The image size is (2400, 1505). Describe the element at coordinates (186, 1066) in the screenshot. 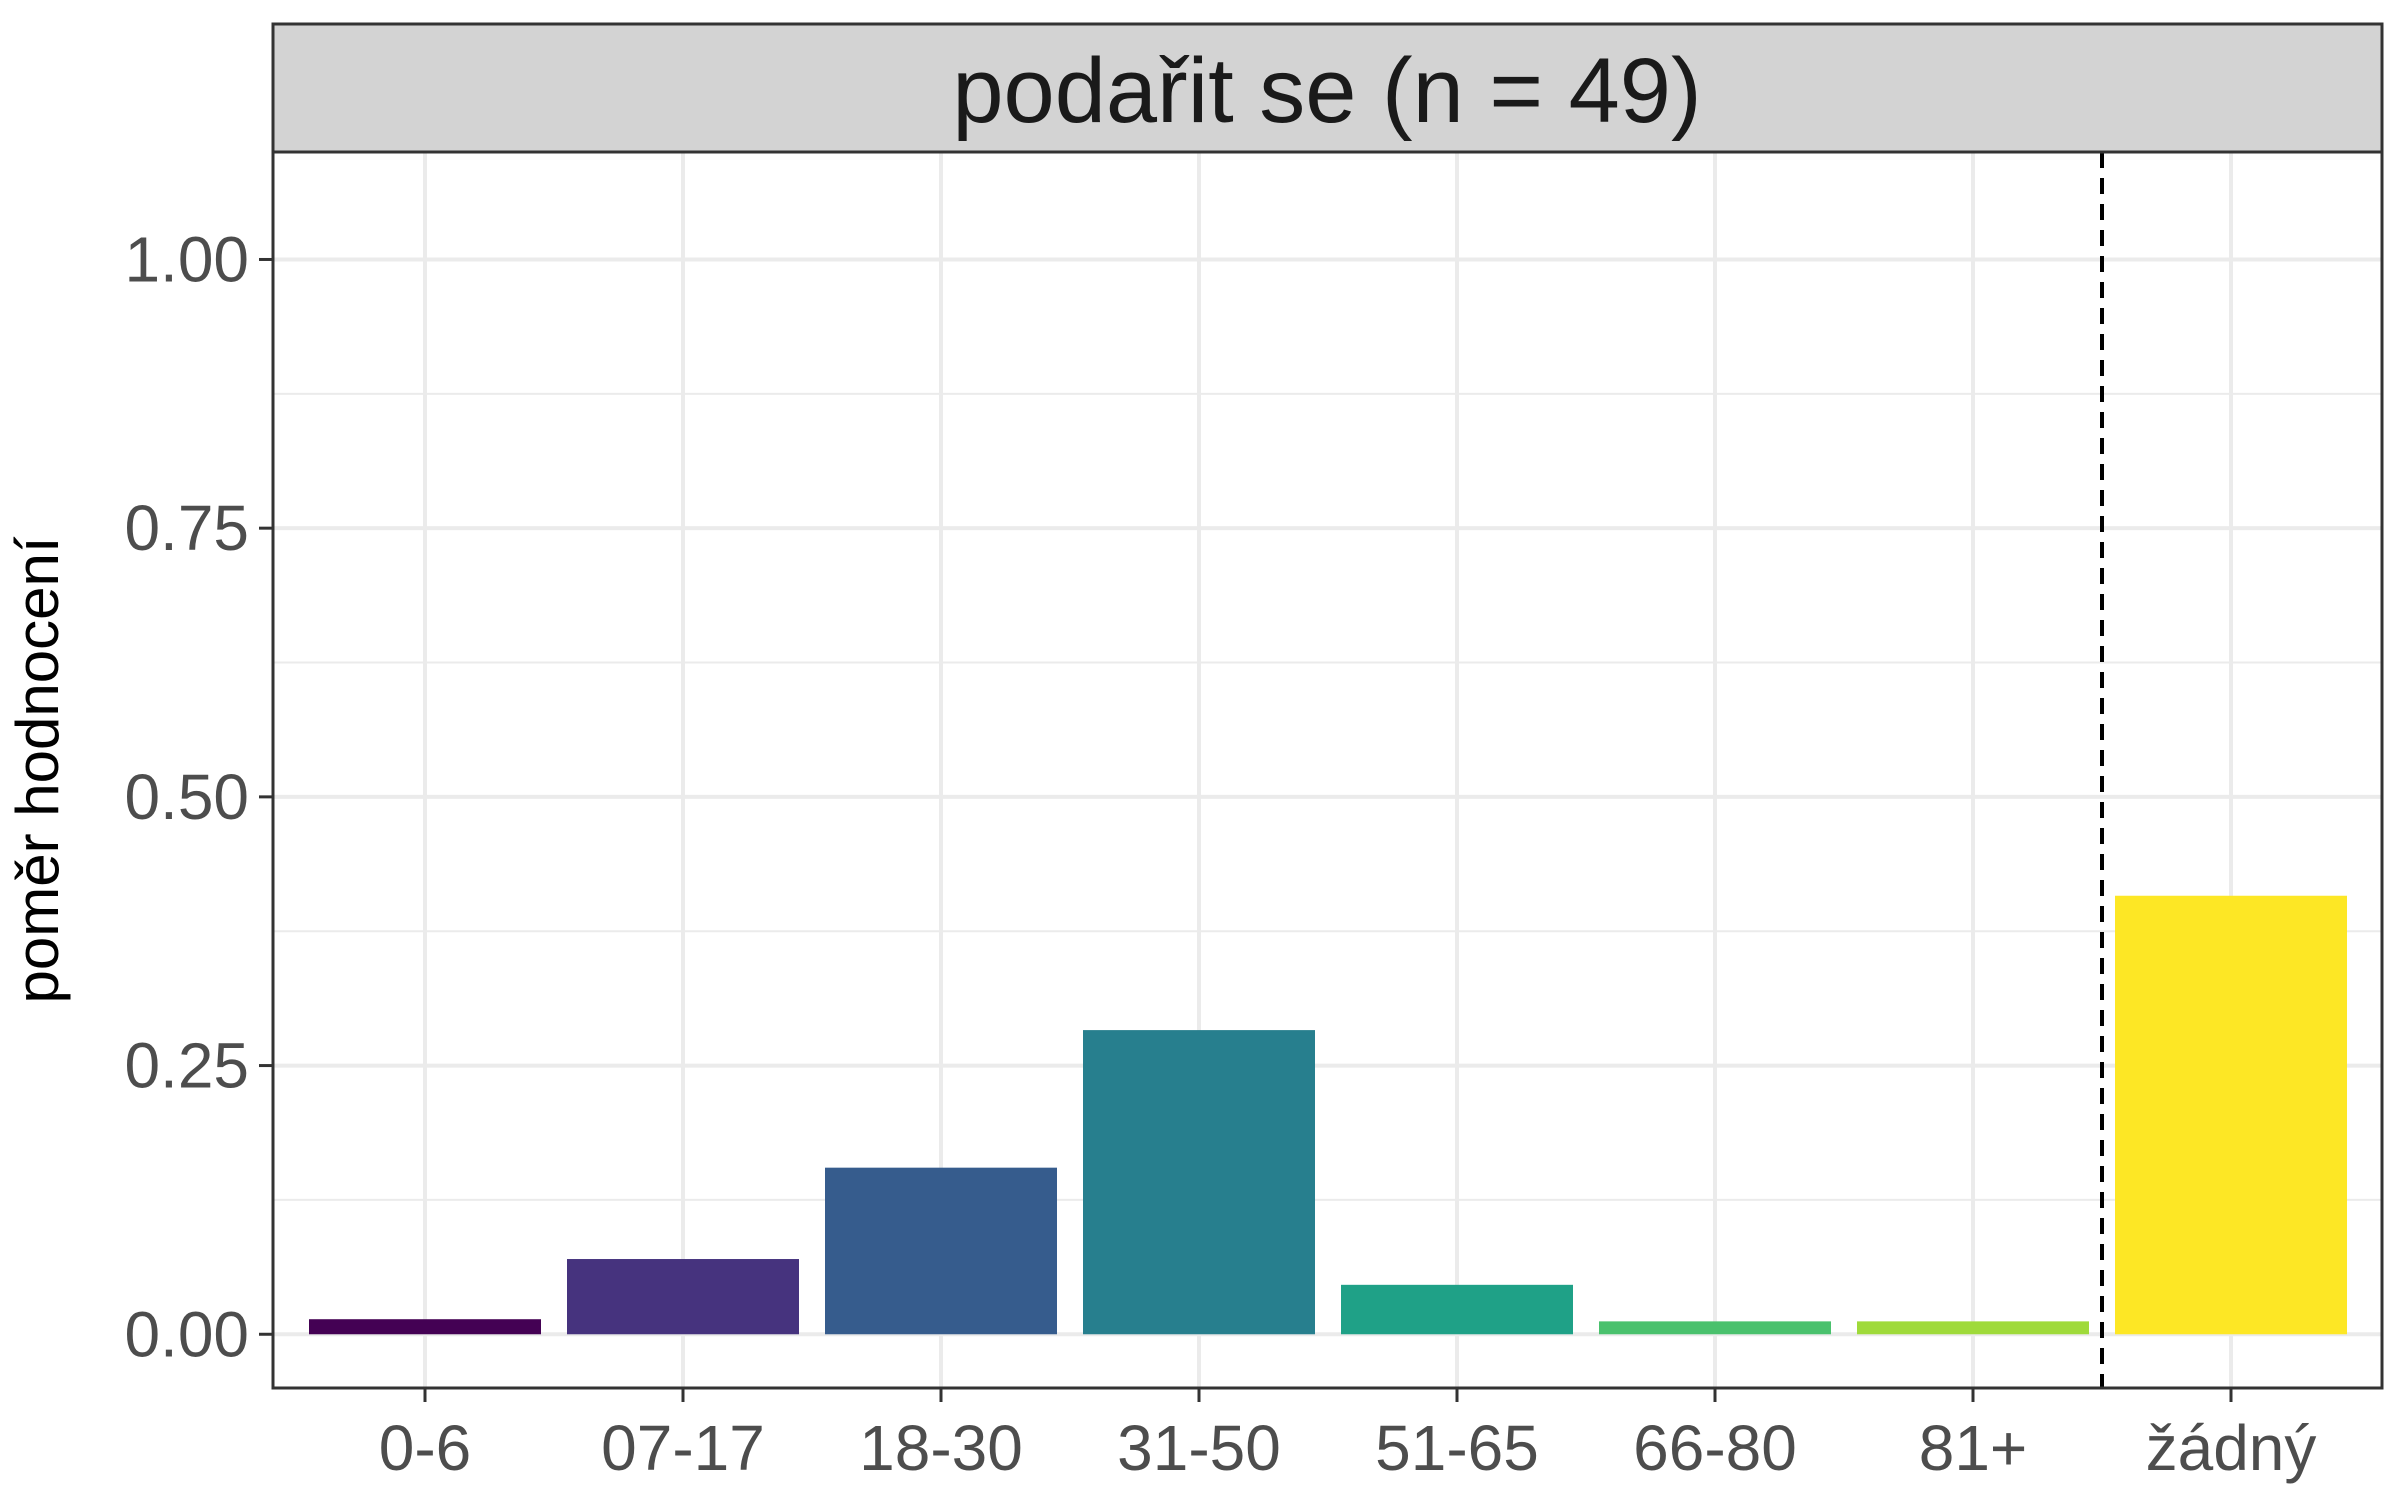

I see `y-tick-label: 0.25` at that location.